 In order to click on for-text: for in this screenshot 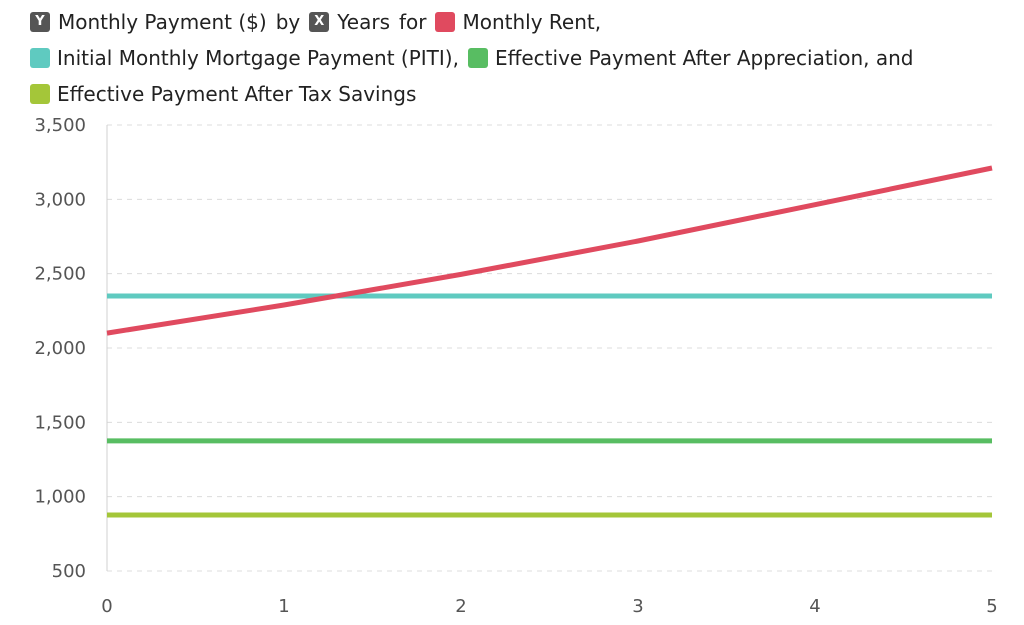, I will do `click(412, 22)`.